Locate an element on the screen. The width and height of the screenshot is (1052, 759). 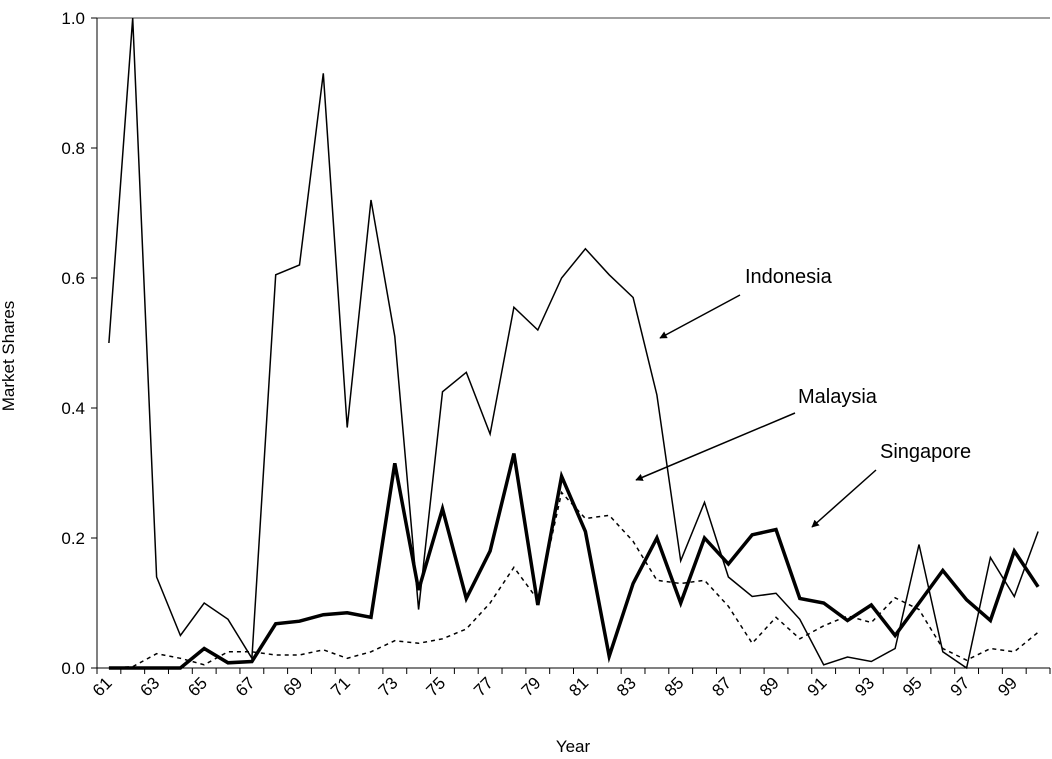
x-tick-label: 67 is located at coordinates (245, 686).